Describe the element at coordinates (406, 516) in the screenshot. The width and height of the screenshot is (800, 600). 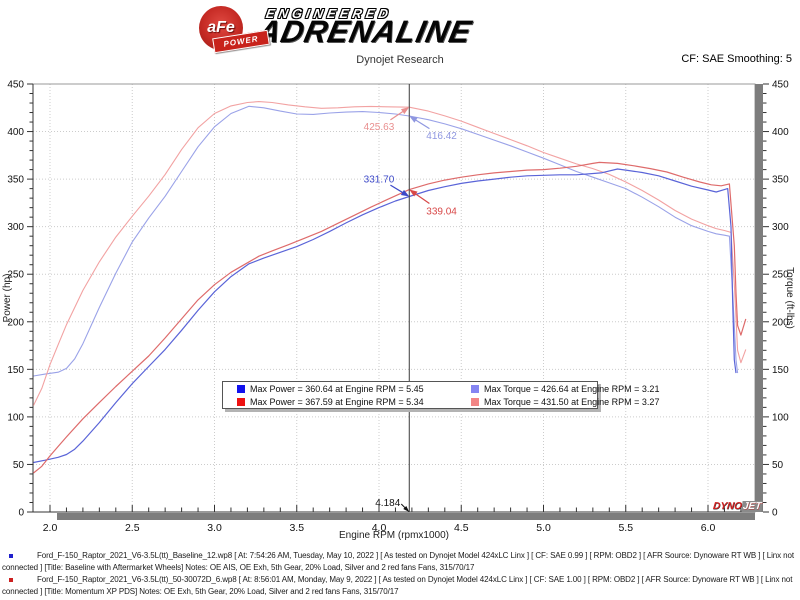
I see `horizontal-range-bar` at that location.